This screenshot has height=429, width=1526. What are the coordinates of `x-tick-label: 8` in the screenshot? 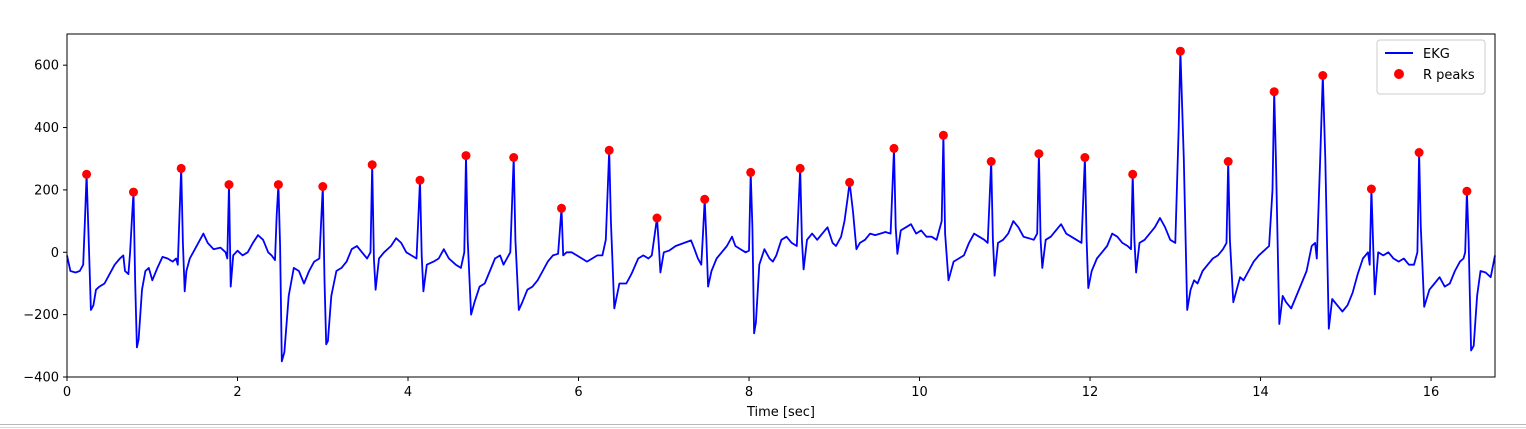 It's located at (749, 392).